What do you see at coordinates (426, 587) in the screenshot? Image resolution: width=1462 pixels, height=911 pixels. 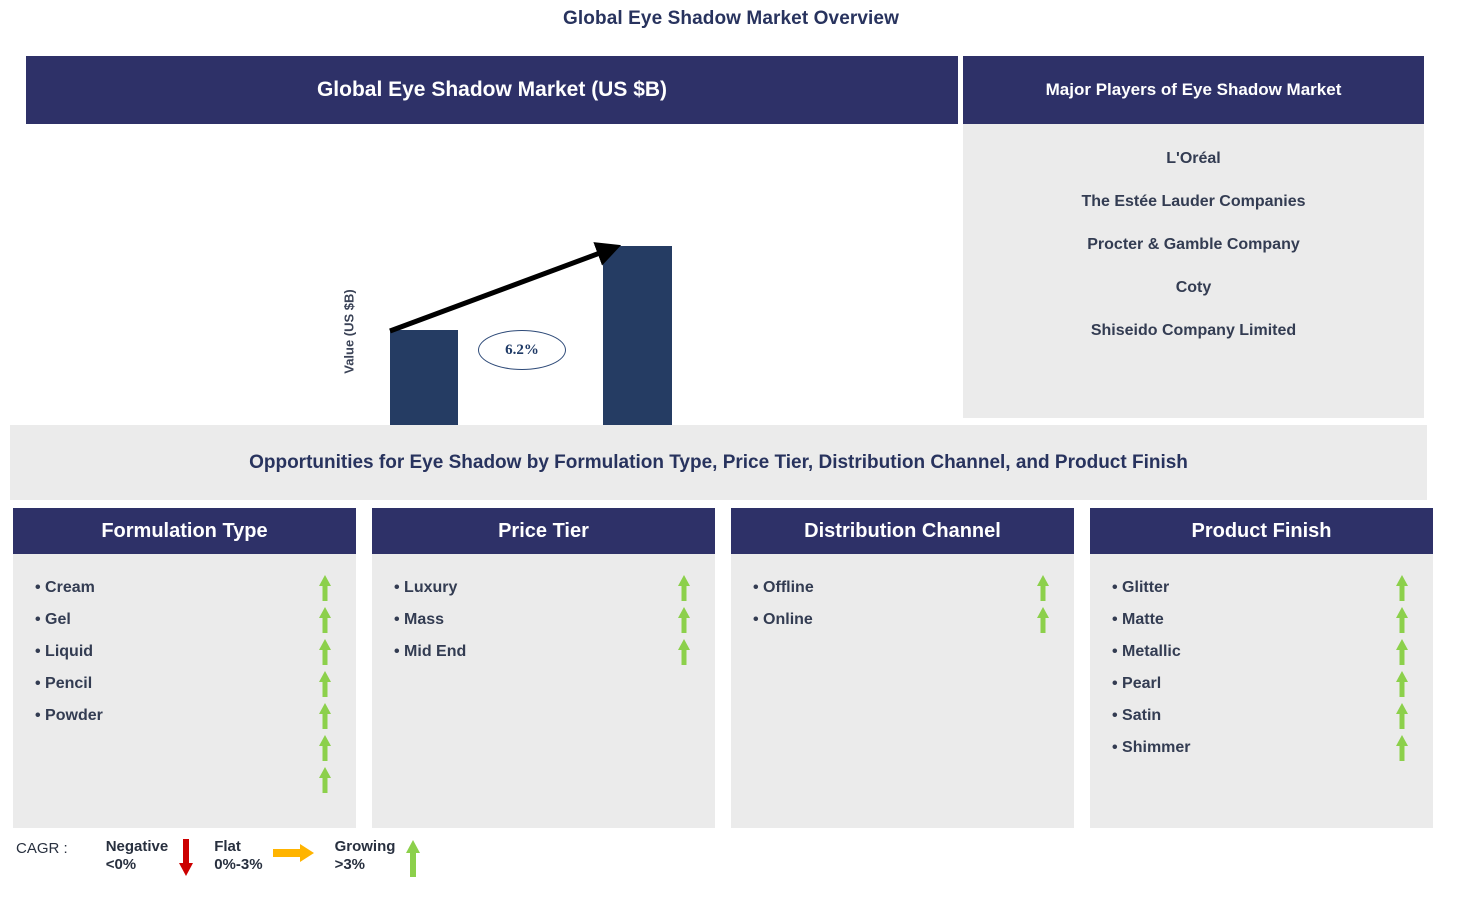 I see `list-item: • Luxury` at bounding box center [426, 587].